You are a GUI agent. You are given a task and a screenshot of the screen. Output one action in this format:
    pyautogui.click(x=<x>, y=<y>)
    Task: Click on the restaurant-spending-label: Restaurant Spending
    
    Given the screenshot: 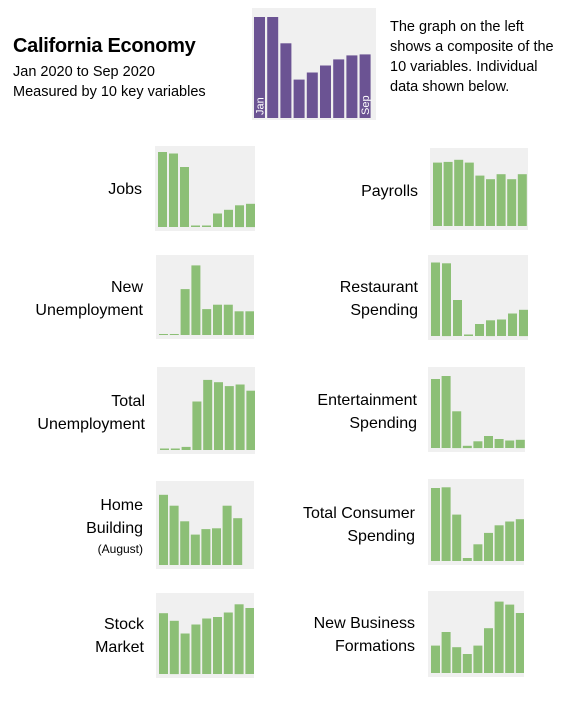 What is the action you would take?
    pyautogui.click(x=379, y=299)
    